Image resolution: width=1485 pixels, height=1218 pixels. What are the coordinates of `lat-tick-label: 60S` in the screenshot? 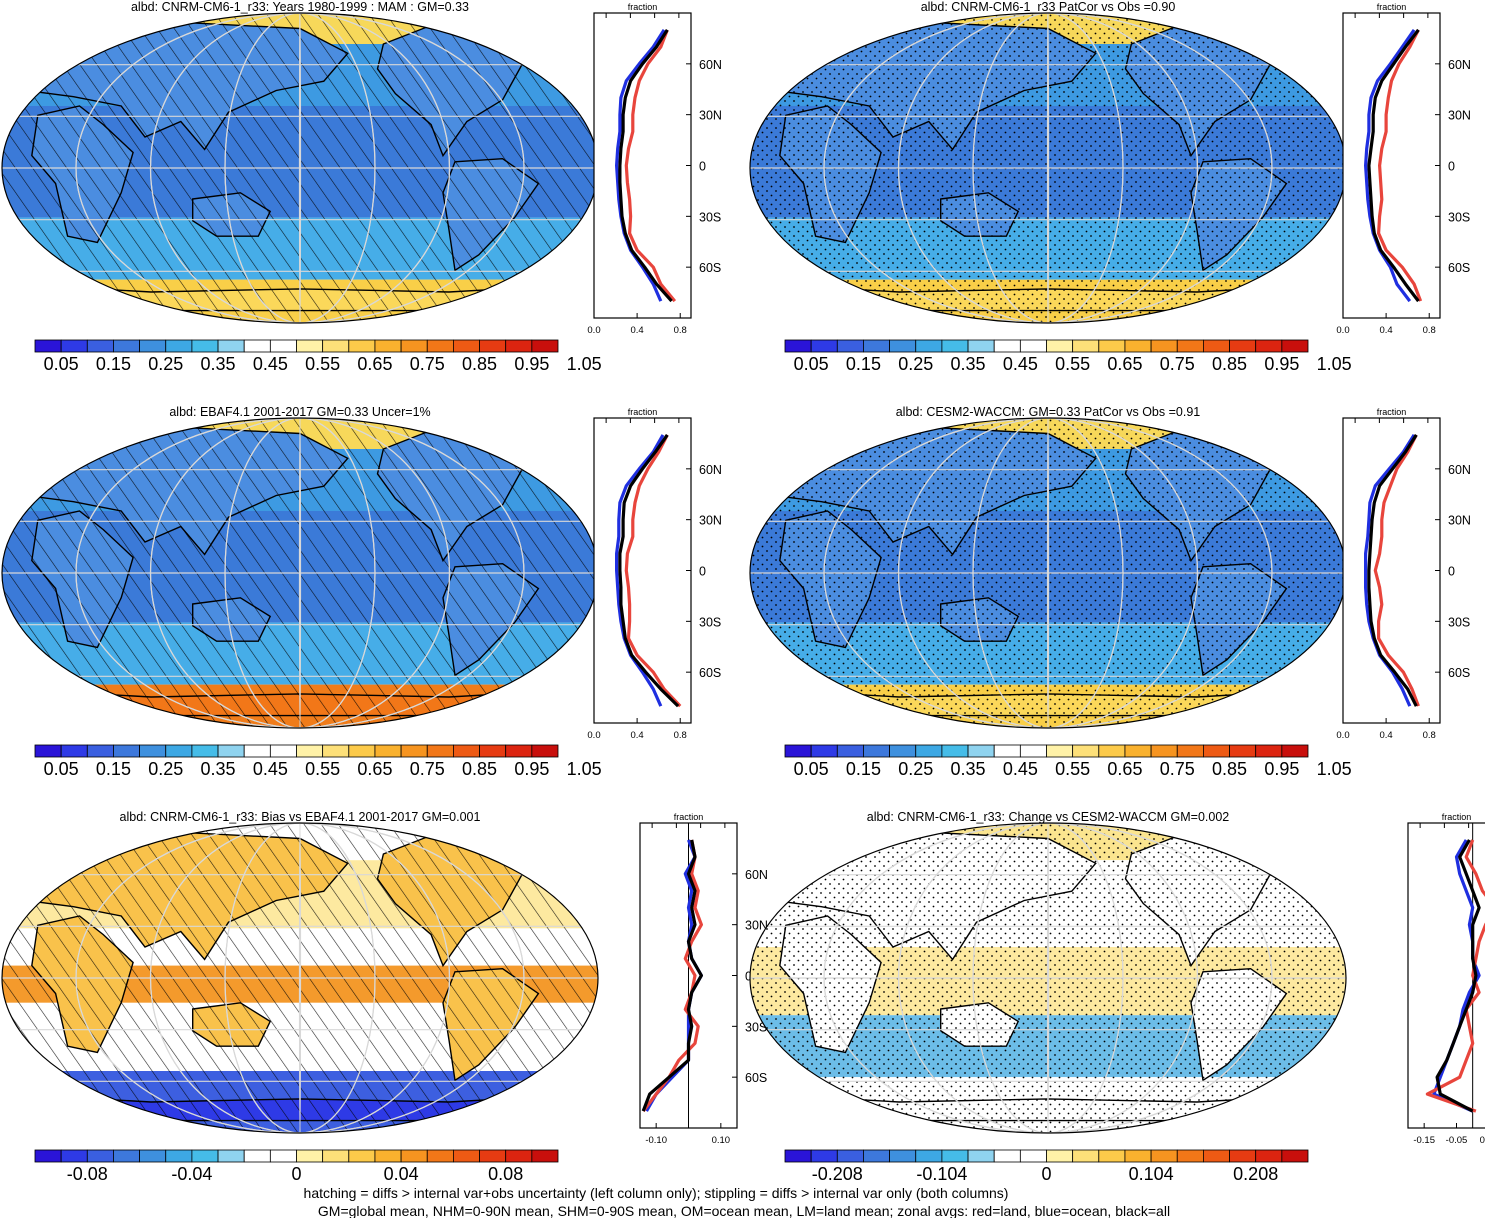 It's located at (710, 268).